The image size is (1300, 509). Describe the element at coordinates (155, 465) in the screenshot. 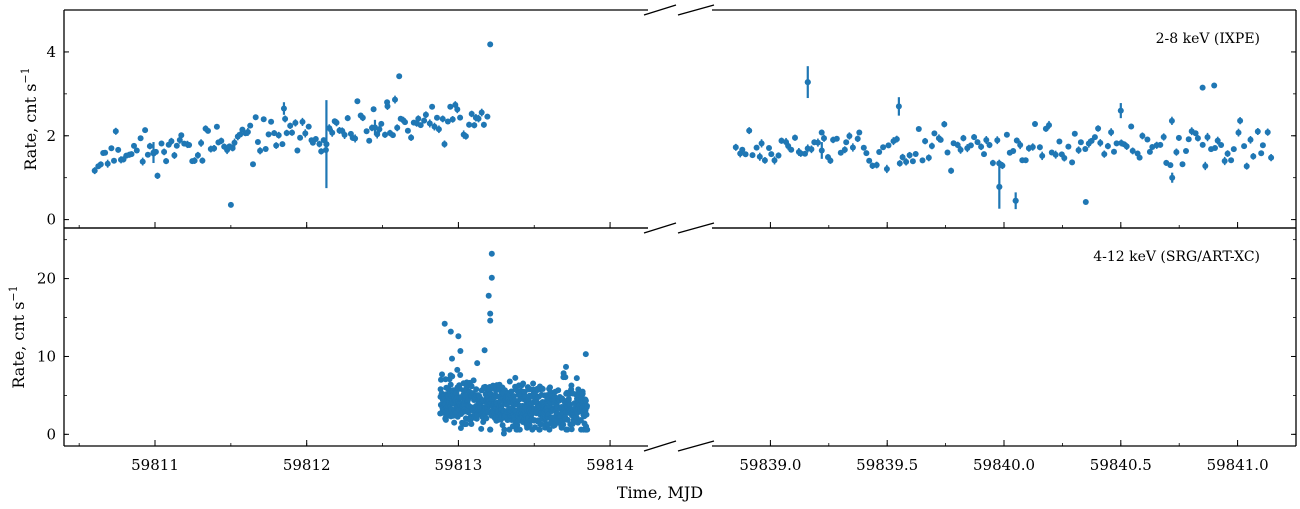

I see `x-tick-label: 59811` at that location.